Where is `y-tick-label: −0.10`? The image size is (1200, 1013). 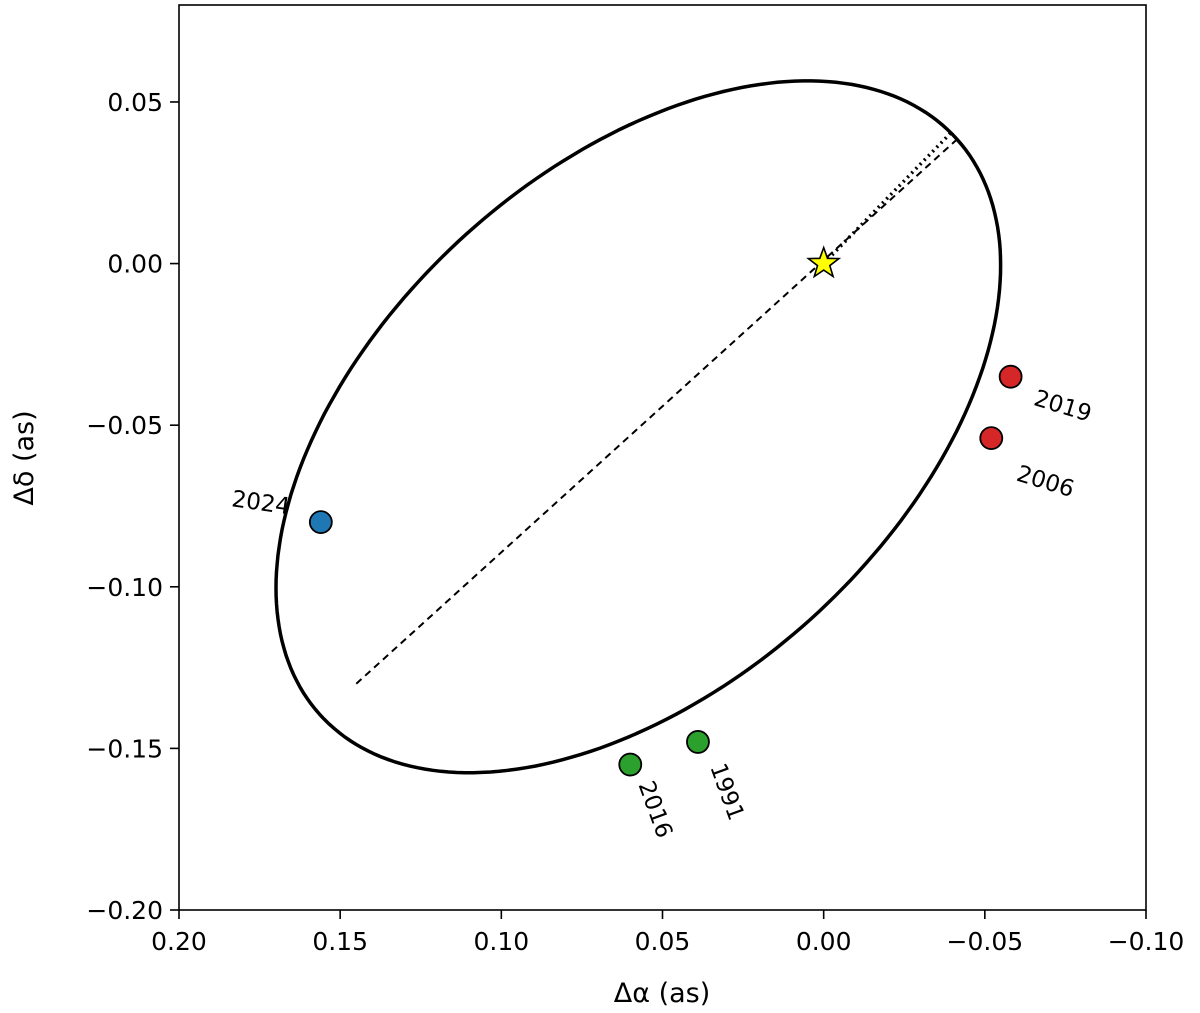 y-tick-label: −0.10 is located at coordinates (124, 587).